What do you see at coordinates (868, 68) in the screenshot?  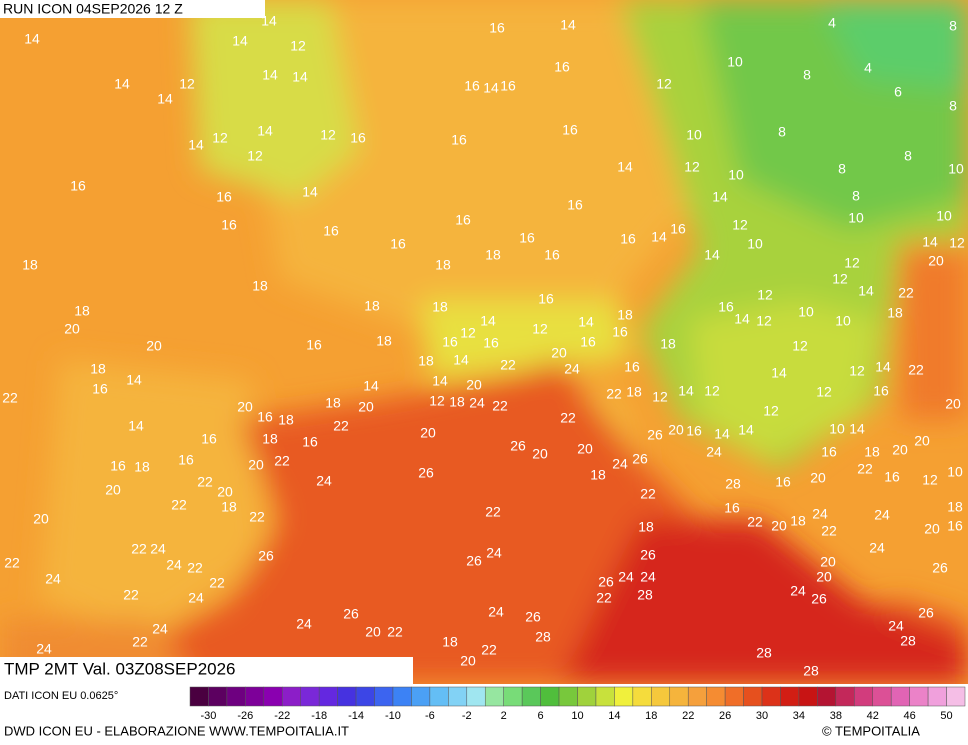 I see `temperature-label: 4` at bounding box center [868, 68].